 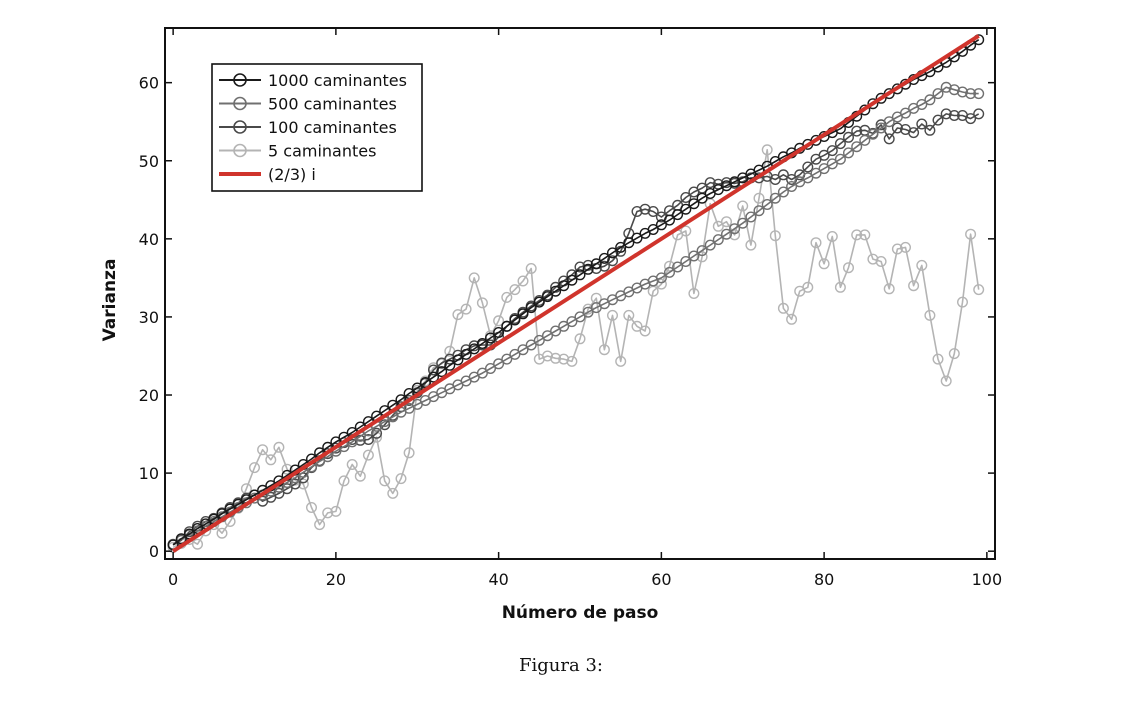 I want to click on y-tick-label: 30, so click(x=149, y=317).